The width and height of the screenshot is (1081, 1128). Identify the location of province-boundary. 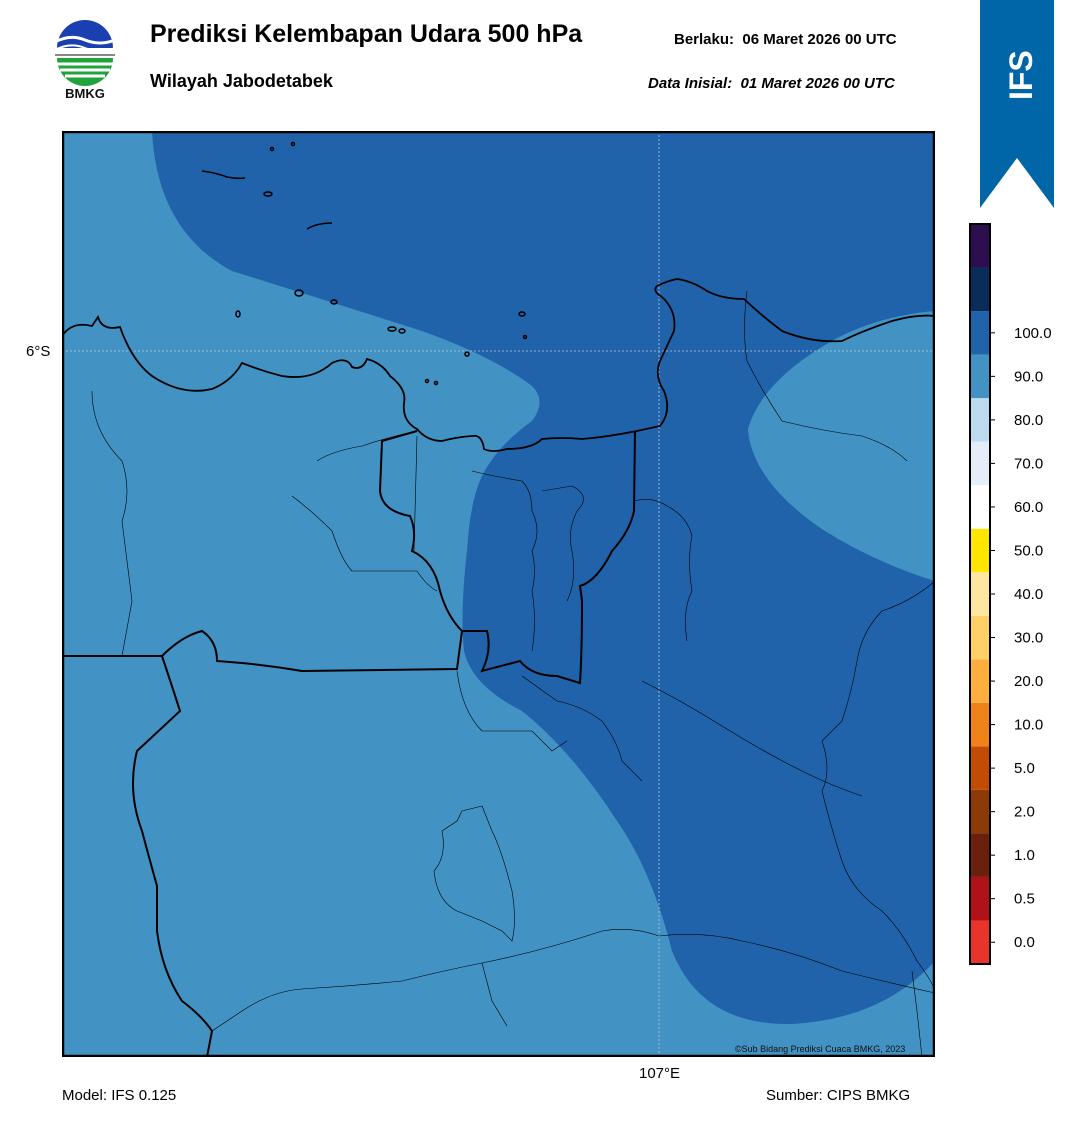
(507, 557).